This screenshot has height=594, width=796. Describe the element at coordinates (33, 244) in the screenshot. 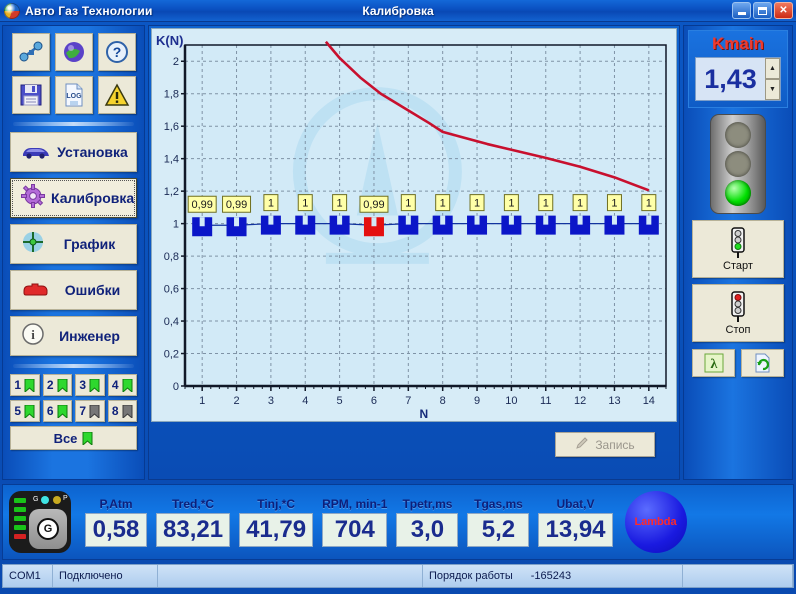

I see `plot-icon` at that location.